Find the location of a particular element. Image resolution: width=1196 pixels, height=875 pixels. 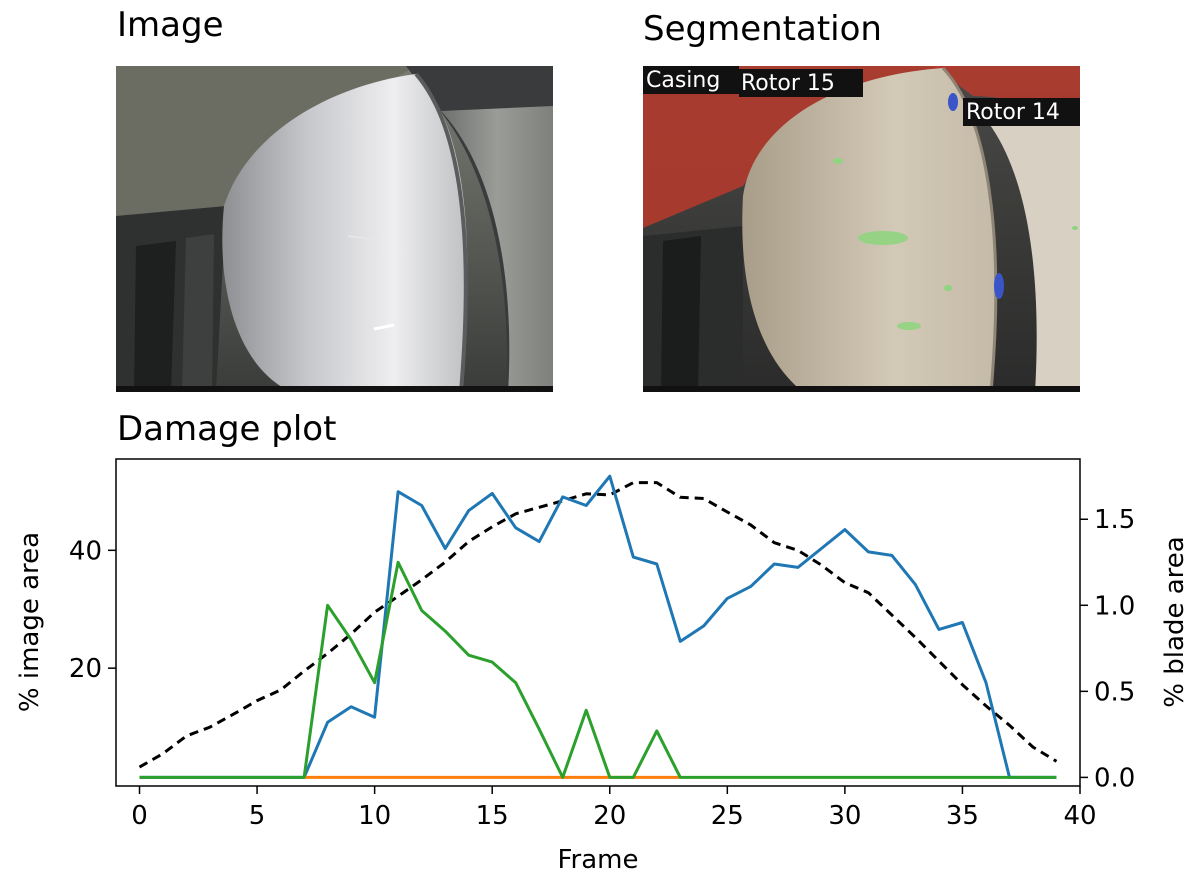

x-tick-label: 40 is located at coordinates (1079, 816).